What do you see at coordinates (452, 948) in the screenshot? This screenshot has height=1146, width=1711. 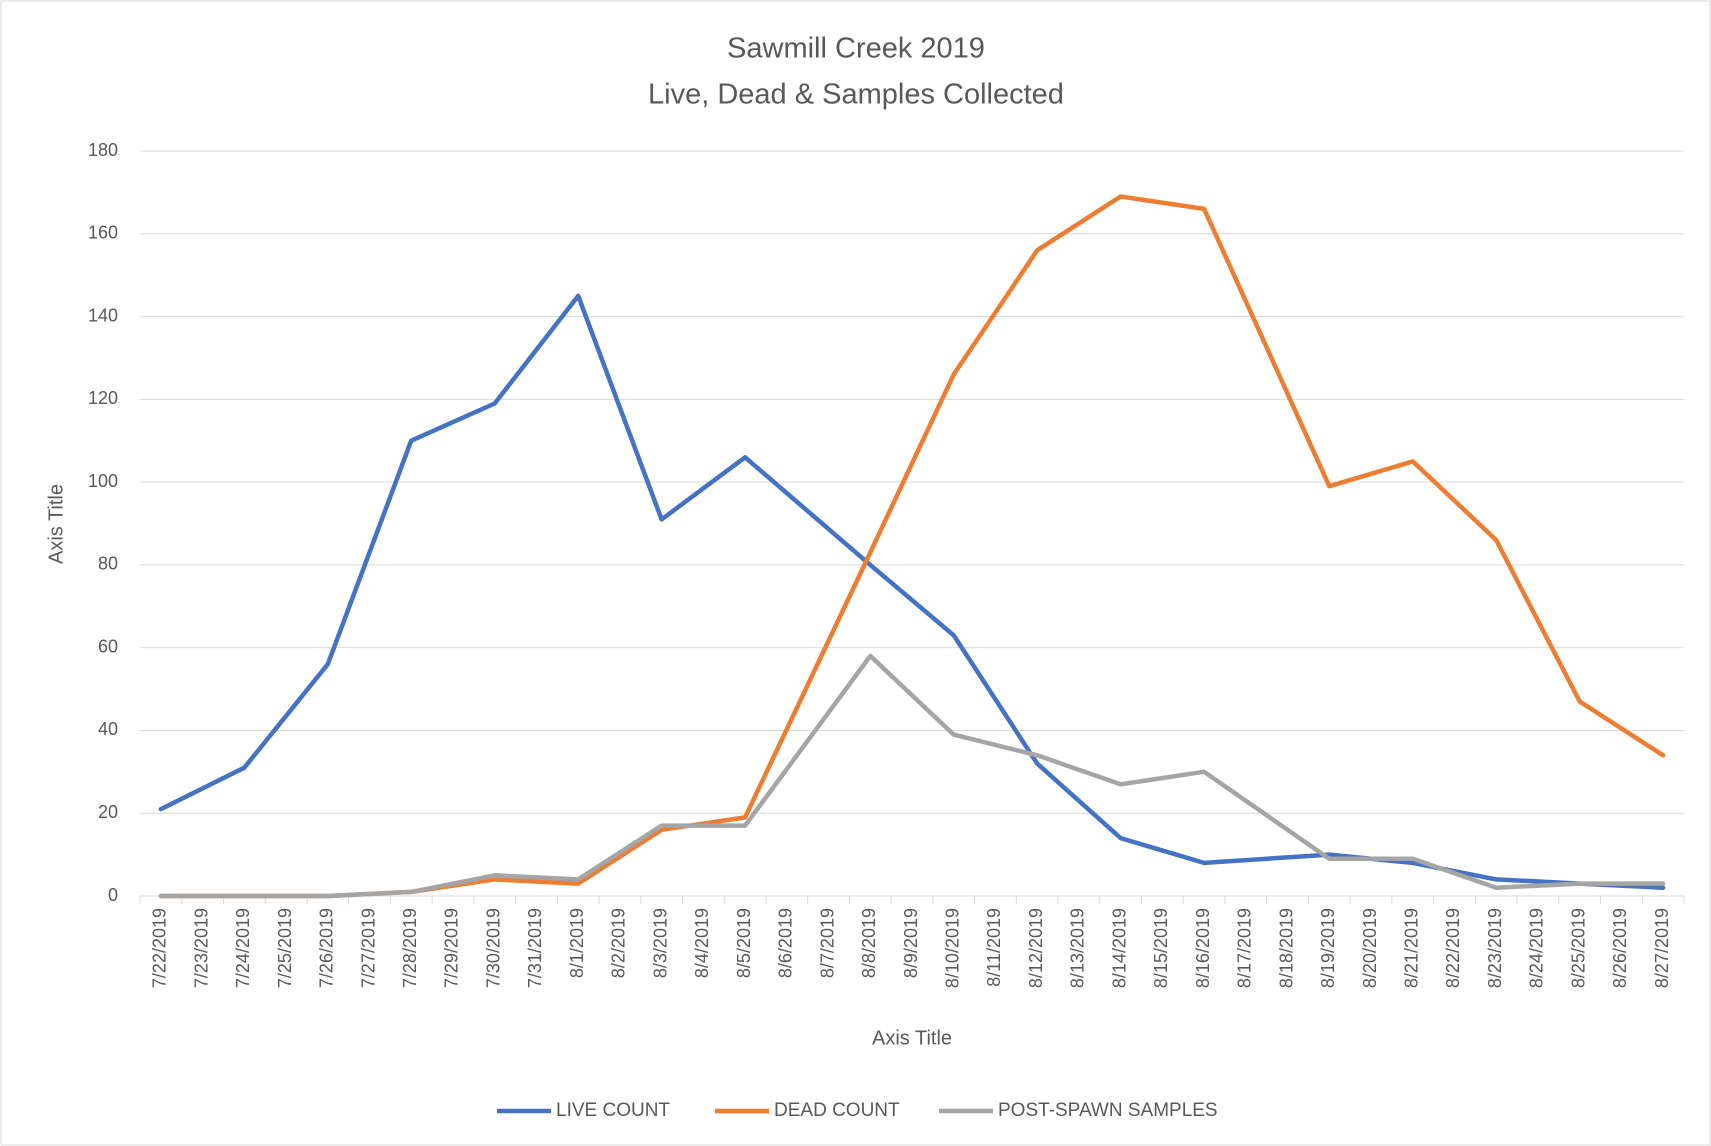 I see `x-tick-label: 7/29/2019` at bounding box center [452, 948].